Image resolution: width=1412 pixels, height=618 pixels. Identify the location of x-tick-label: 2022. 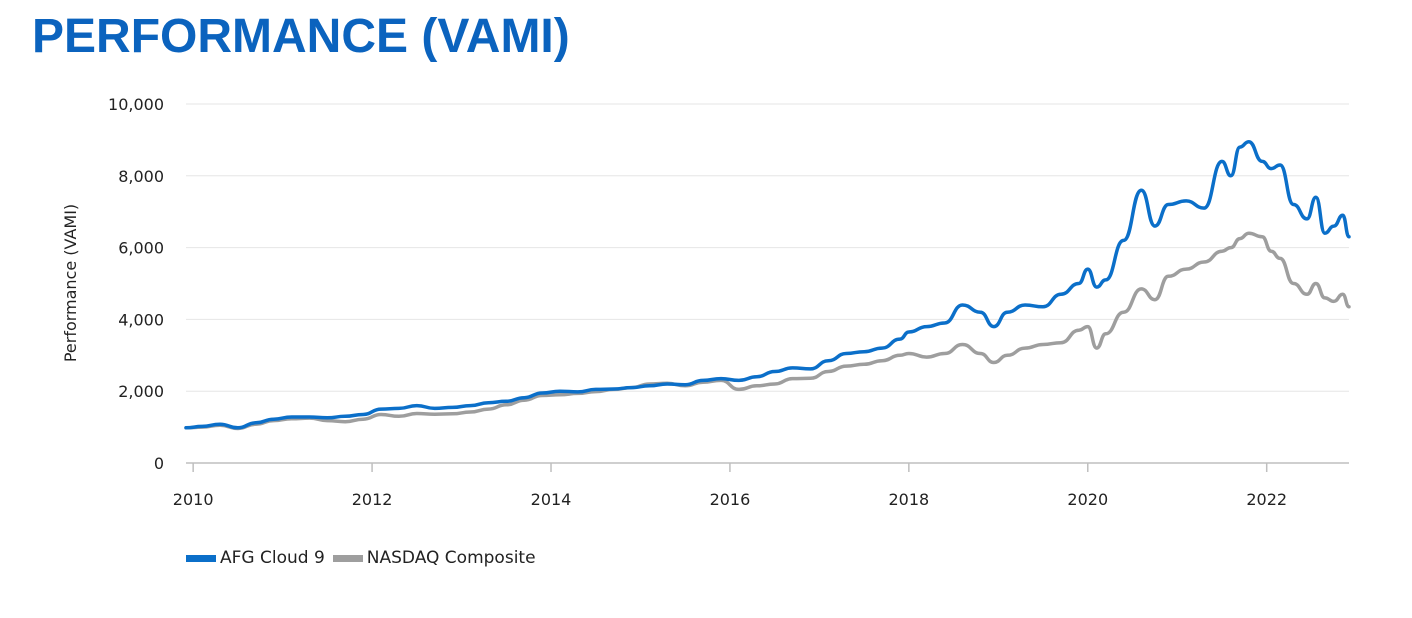
(1266, 499).